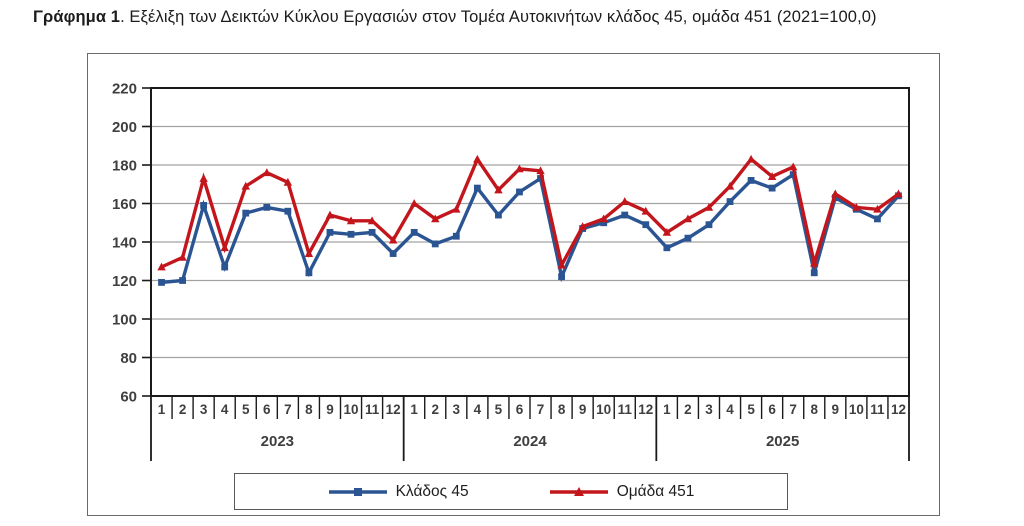 The image size is (1024, 526). I want to click on svg-text: 140, so click(124, 243).